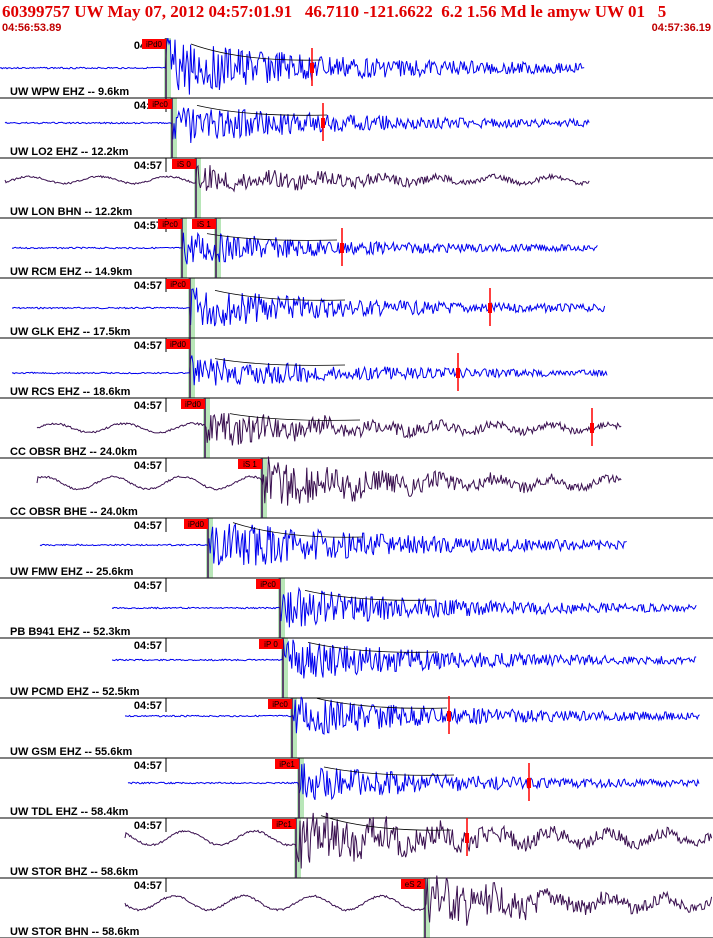  What do you see at coordinates (69, 92) in the screenshot?
I see `station-label: UW WPW EHZ -- 9.6km` at bounding box center [69, 92].